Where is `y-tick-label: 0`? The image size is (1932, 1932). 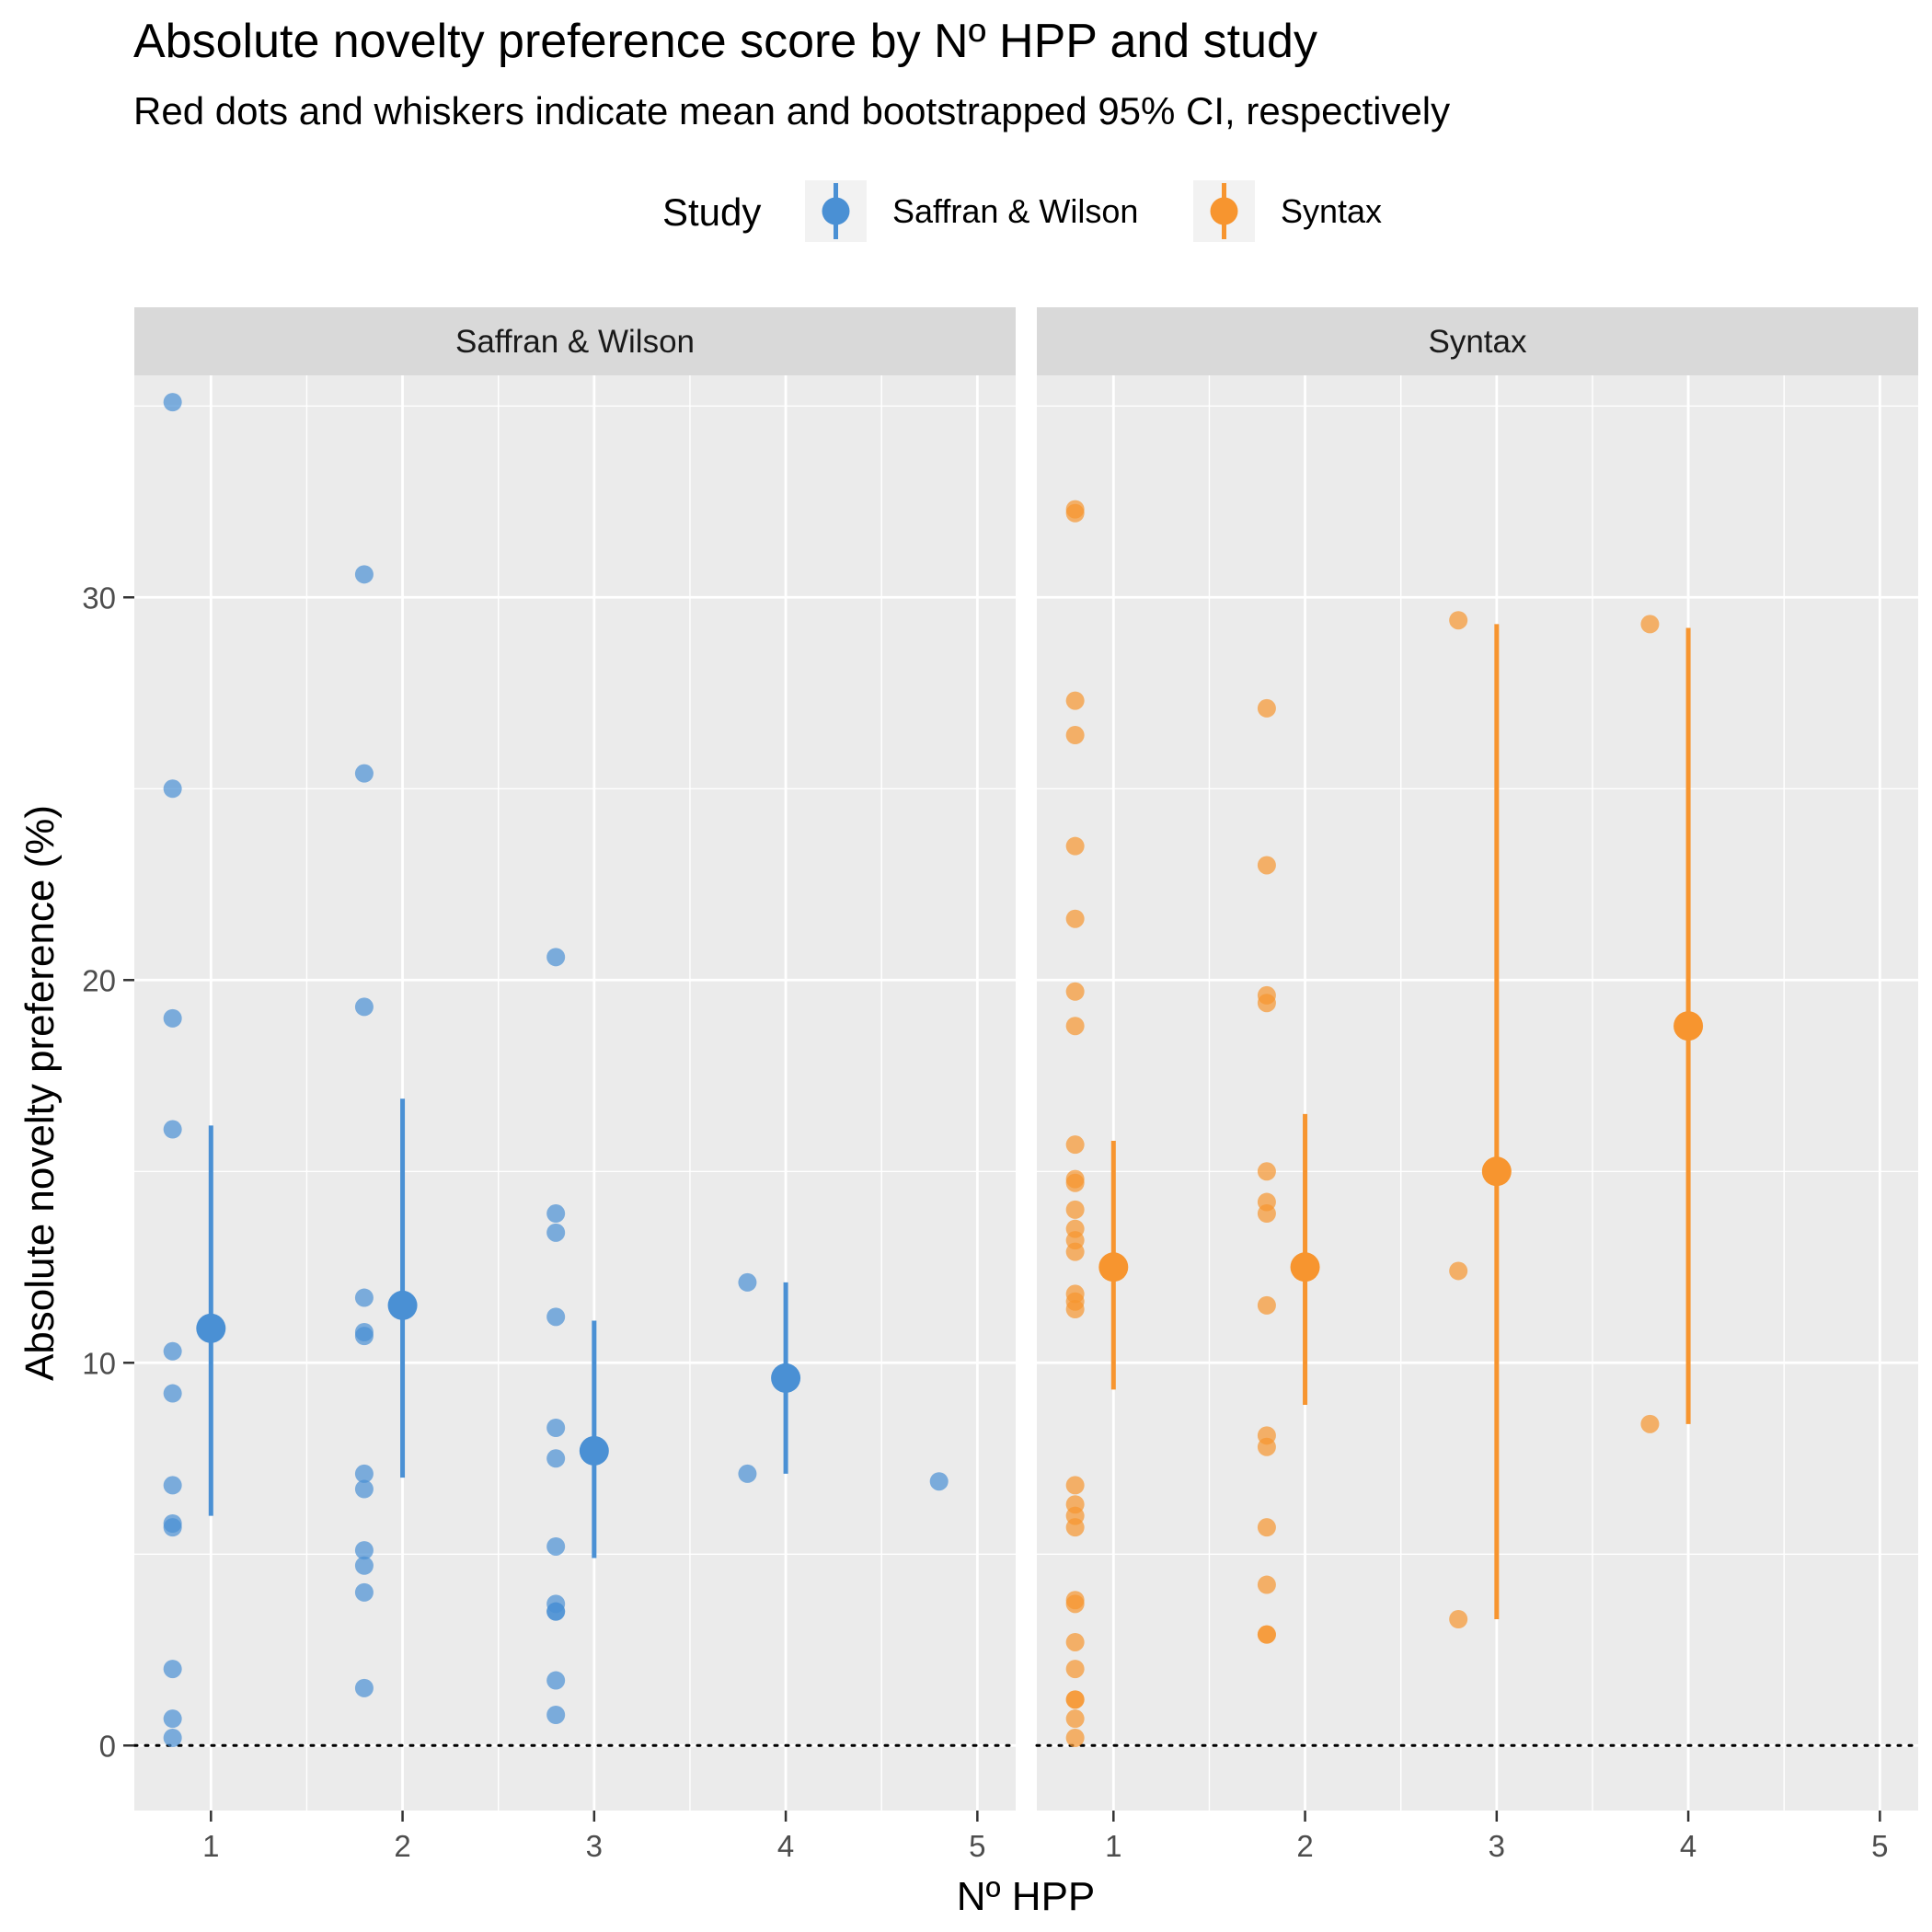
y-tick-label: 0 is located at coordinates (107, 1746).